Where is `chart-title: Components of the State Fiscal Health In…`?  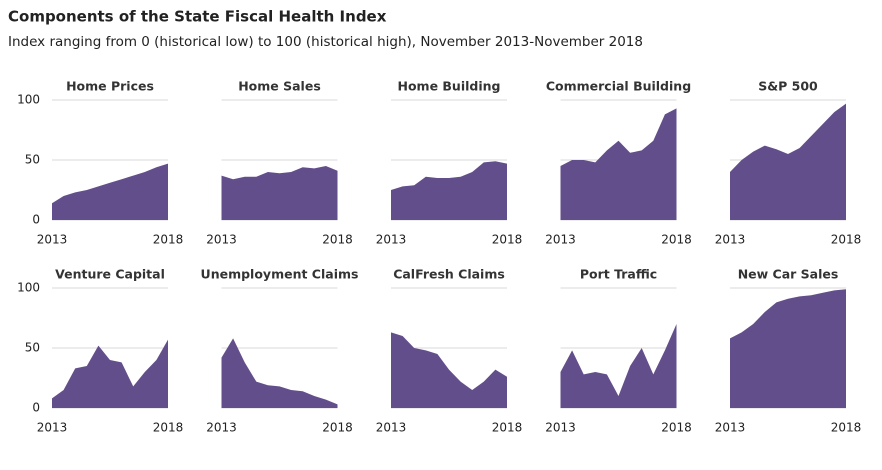 chart-title: Components of the State Fiscal Health In… is located at coordinates (197, 17).